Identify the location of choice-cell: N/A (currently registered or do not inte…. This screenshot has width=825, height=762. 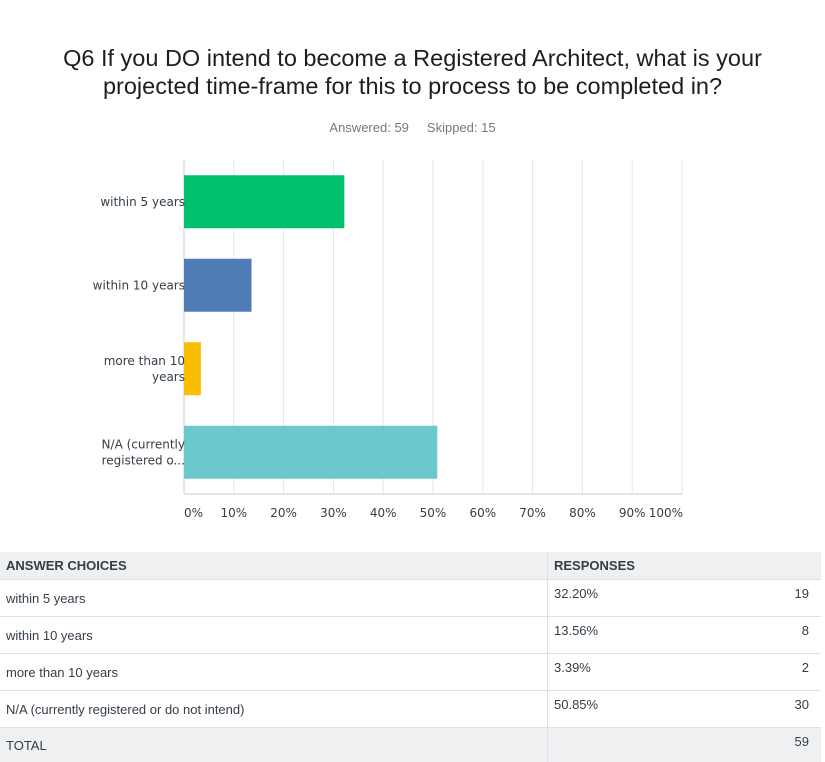
(274, 709).